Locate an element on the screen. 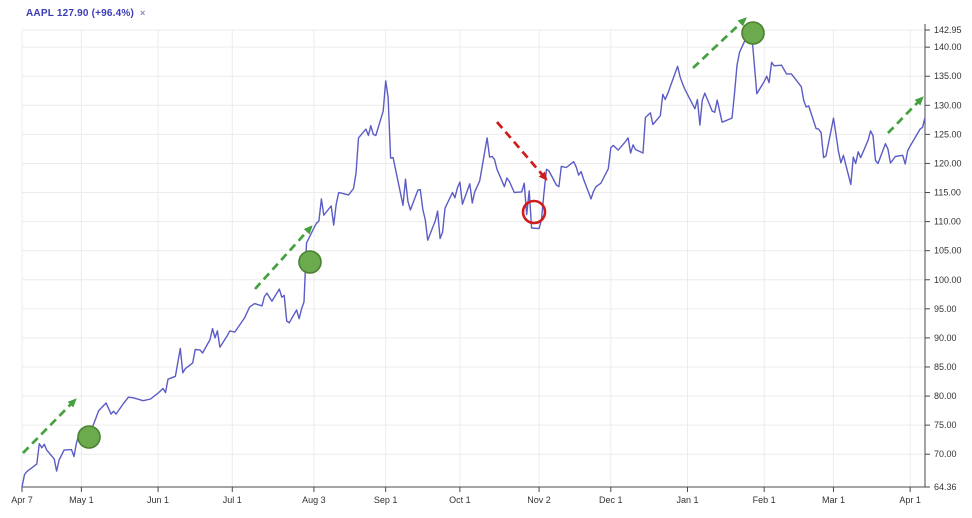 The height and width of the screenshot is (518, 972). x-tick-label: Feb 1 is located at coordinates (764, 500).